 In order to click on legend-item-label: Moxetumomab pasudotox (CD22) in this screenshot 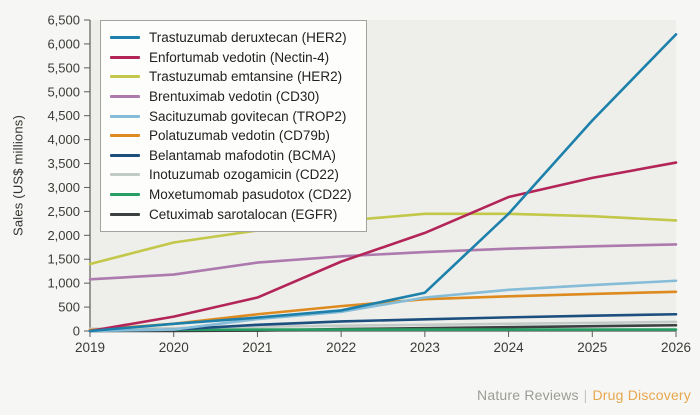, I will do `click(250, 195)`.